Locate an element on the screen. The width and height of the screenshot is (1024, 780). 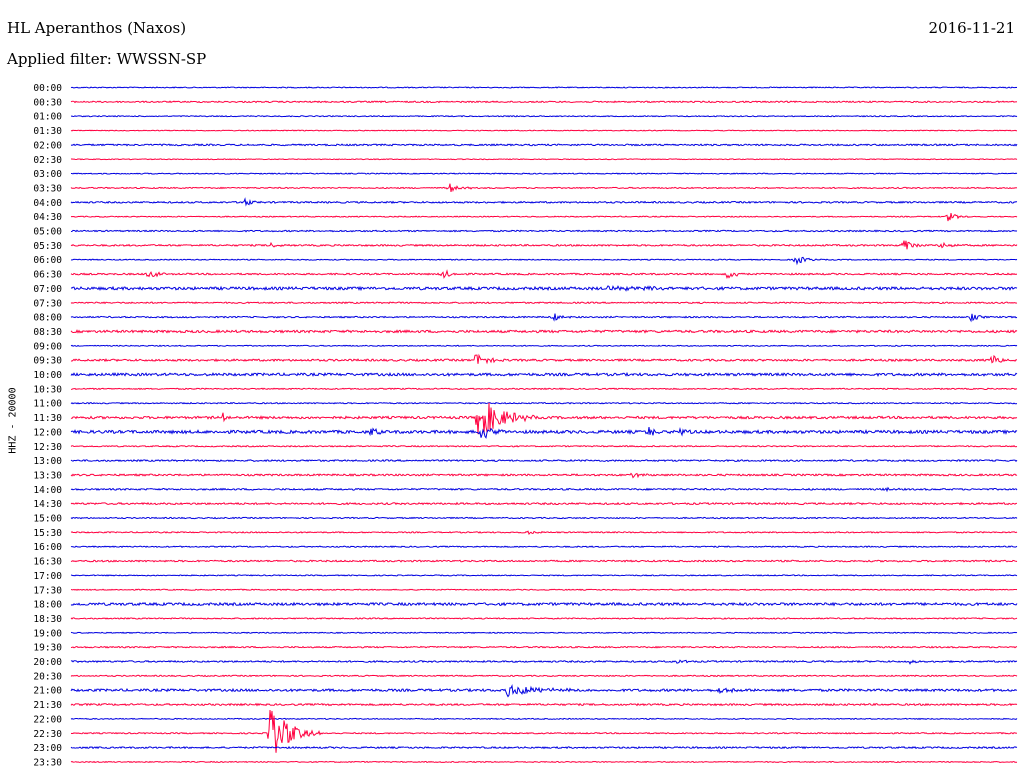
filter-label: Applied filter: WWSSN-SP is located at coordinates (107, 59).